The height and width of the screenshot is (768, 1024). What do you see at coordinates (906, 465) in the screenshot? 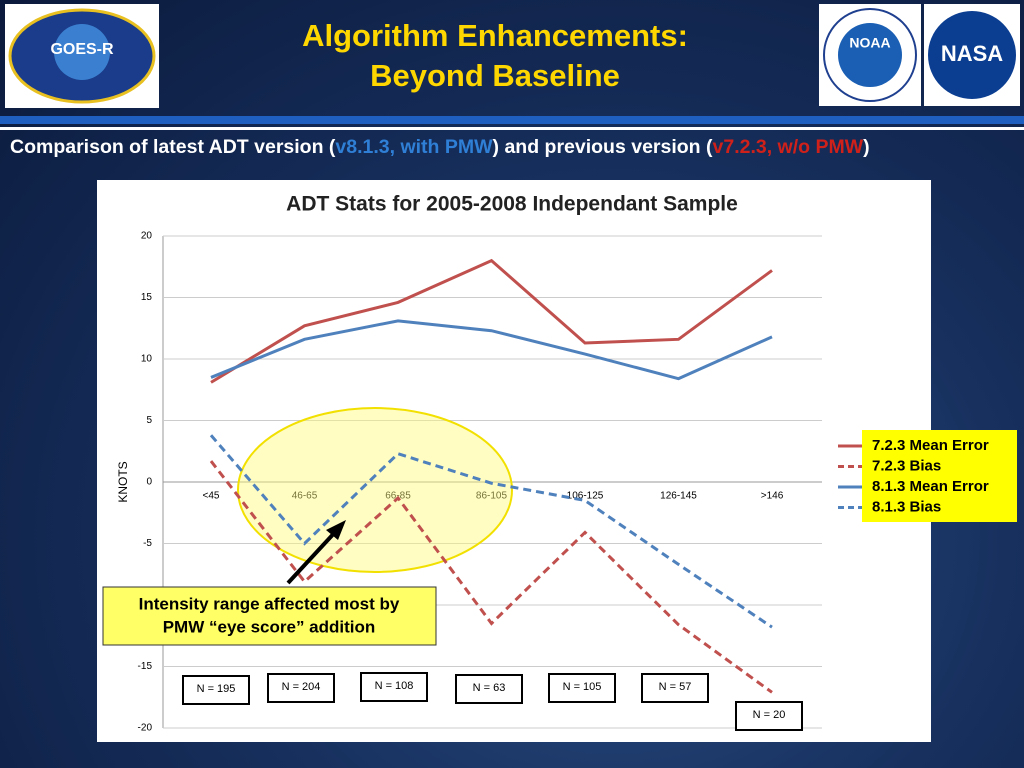
I see `legend-label: 7.2.3 Bias` at bounding box center [906, 465].